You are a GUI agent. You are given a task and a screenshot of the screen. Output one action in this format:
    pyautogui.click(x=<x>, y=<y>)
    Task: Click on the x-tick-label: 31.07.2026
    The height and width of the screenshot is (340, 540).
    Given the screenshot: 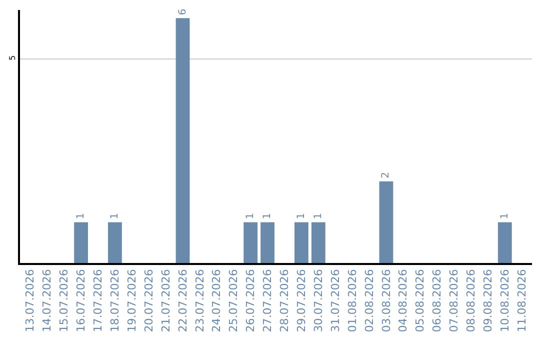 What is the action you would take?
    pyautogui.click(x=335, y=300)
    